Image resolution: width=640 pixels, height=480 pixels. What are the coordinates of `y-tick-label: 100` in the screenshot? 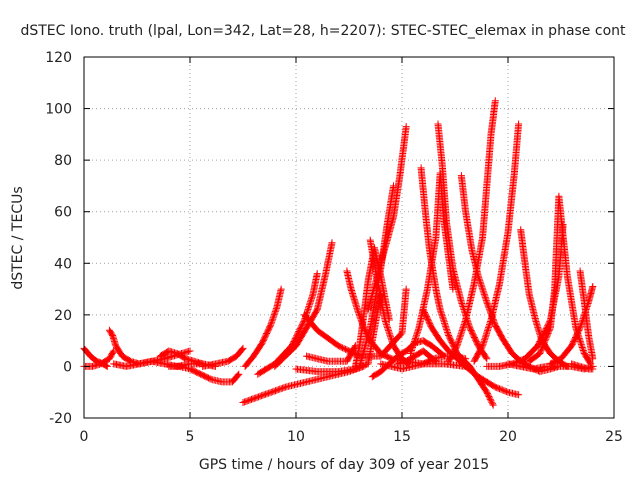 It's located at (58, 110).